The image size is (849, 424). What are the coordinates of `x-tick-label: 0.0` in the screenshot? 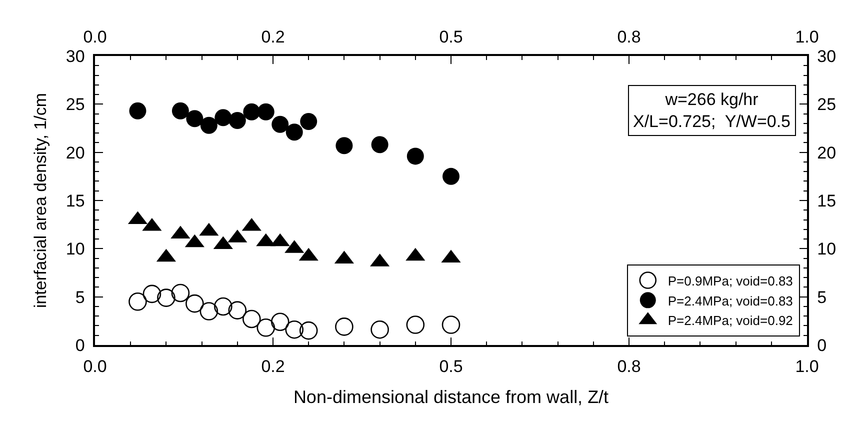 It's located at (95, 36).